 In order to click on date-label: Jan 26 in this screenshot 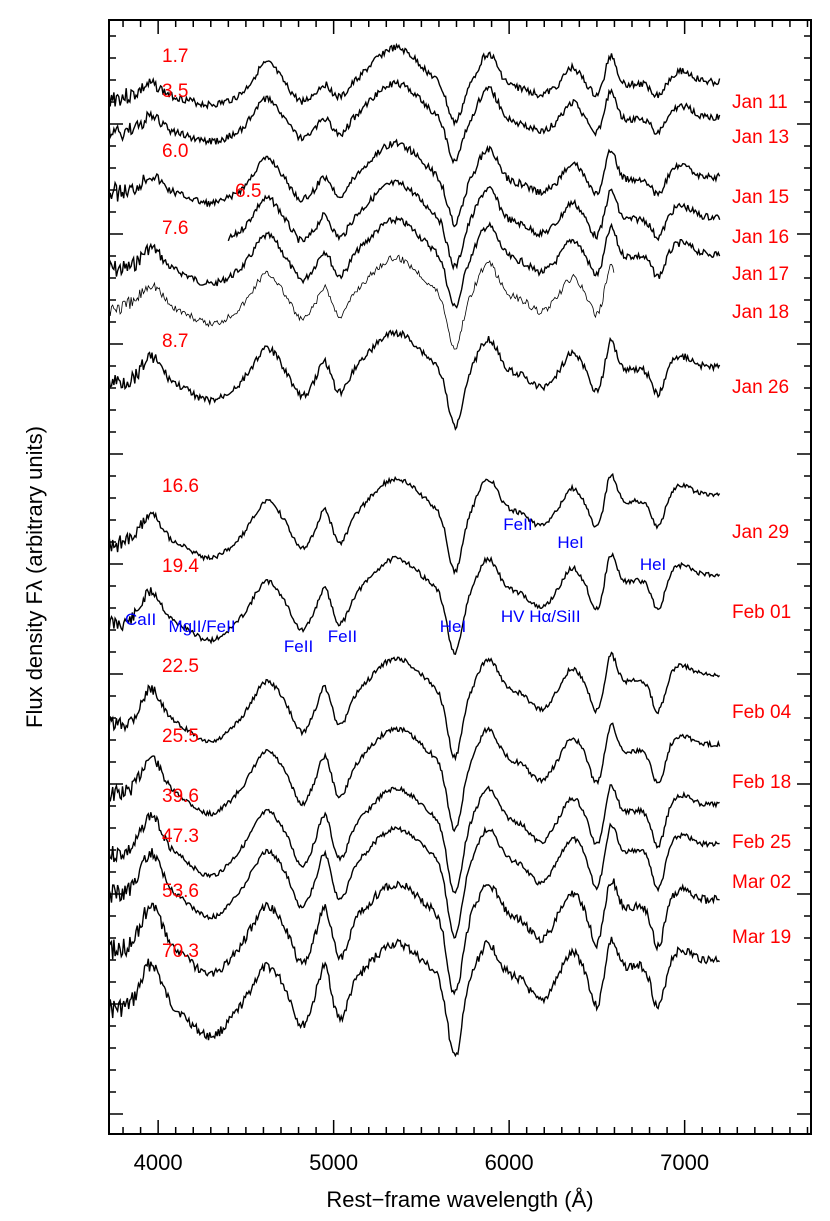, I will do `click(760, 387)`.